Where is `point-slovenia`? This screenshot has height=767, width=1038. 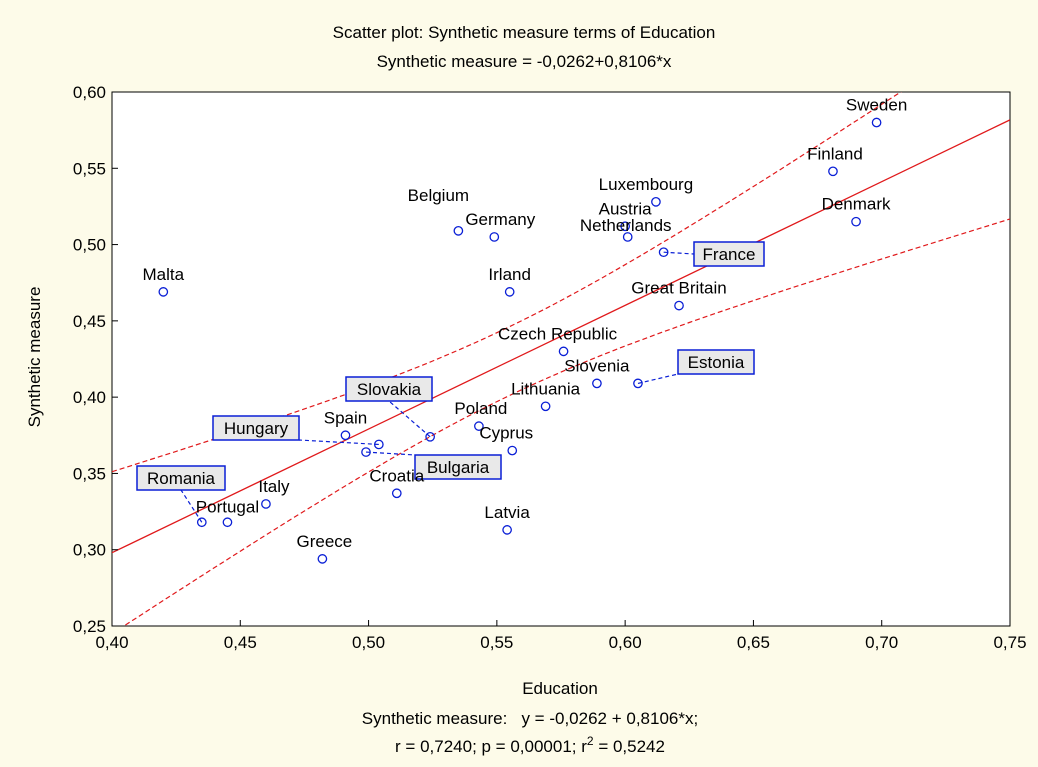 point-slovenia is located at coordinates (597, 383).